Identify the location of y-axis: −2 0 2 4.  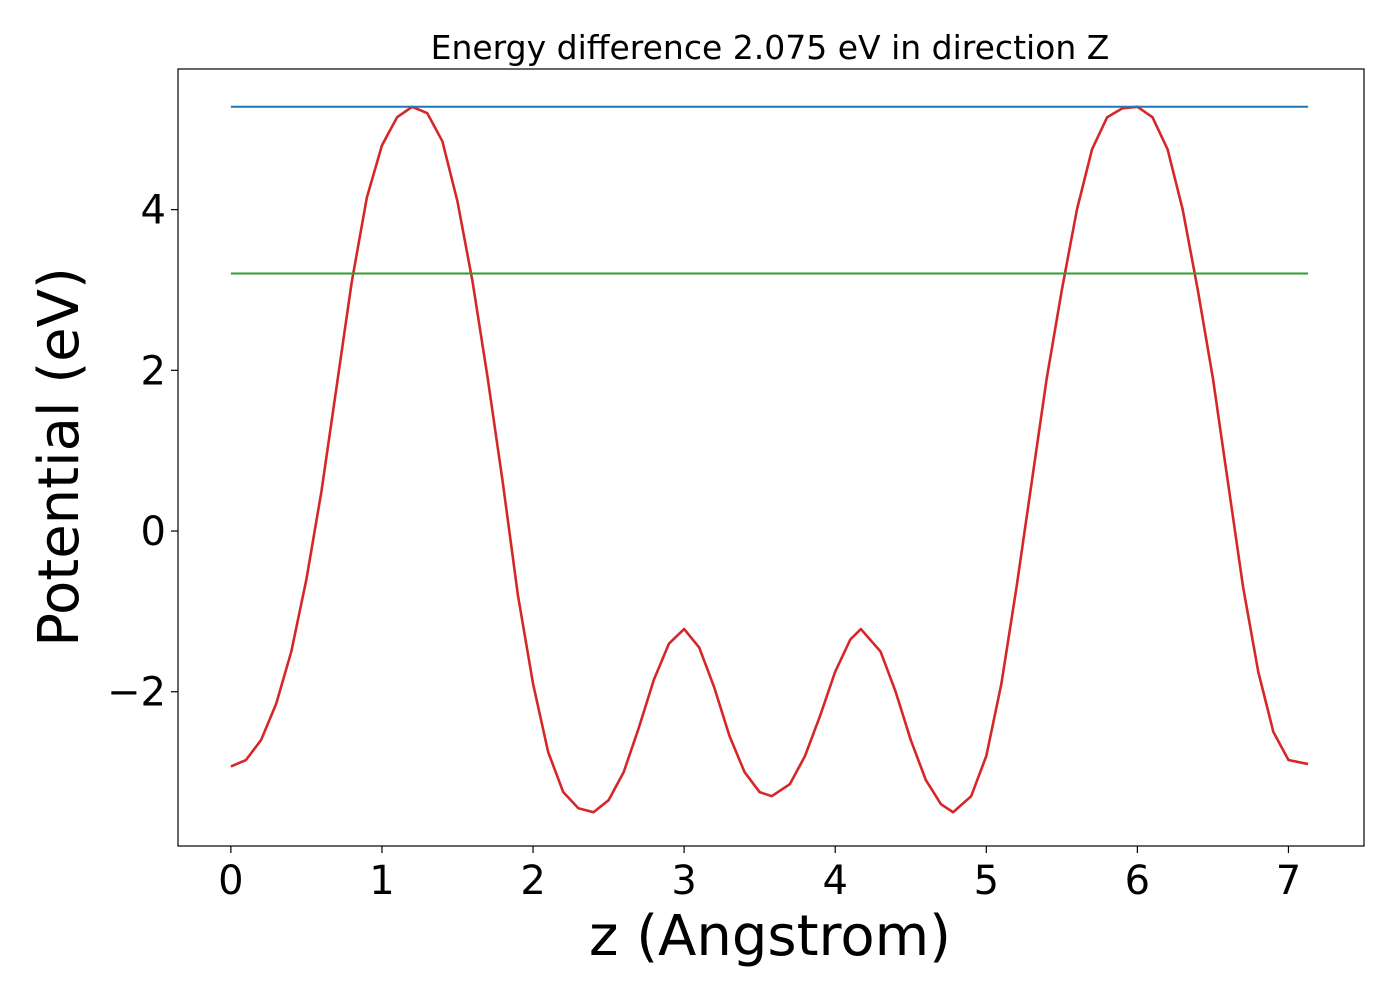
(142, 452).